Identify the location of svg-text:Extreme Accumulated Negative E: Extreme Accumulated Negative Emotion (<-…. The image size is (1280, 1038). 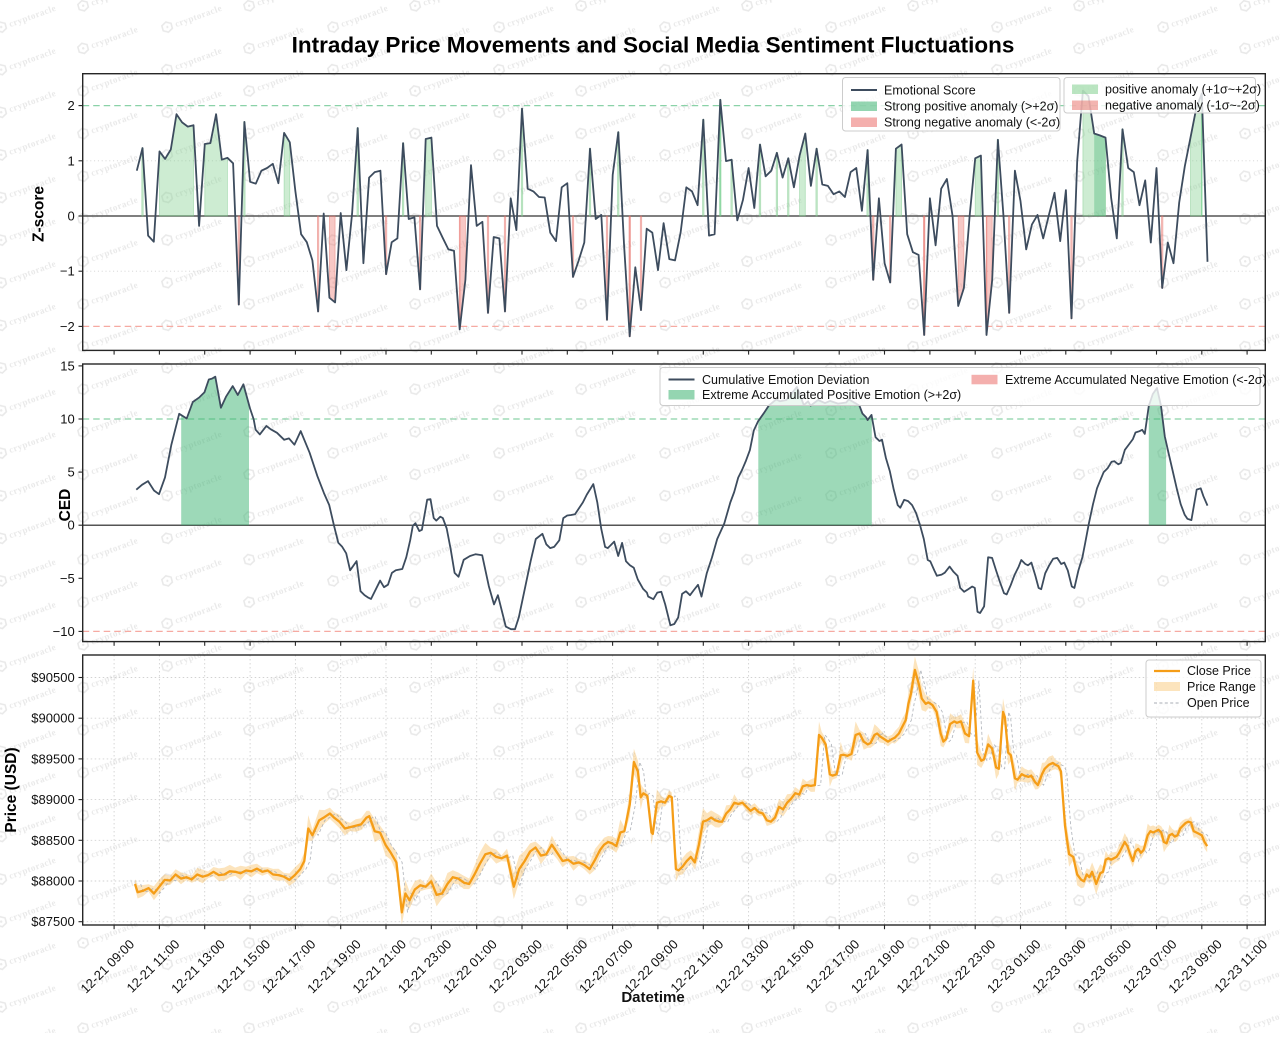
(1136, 380).